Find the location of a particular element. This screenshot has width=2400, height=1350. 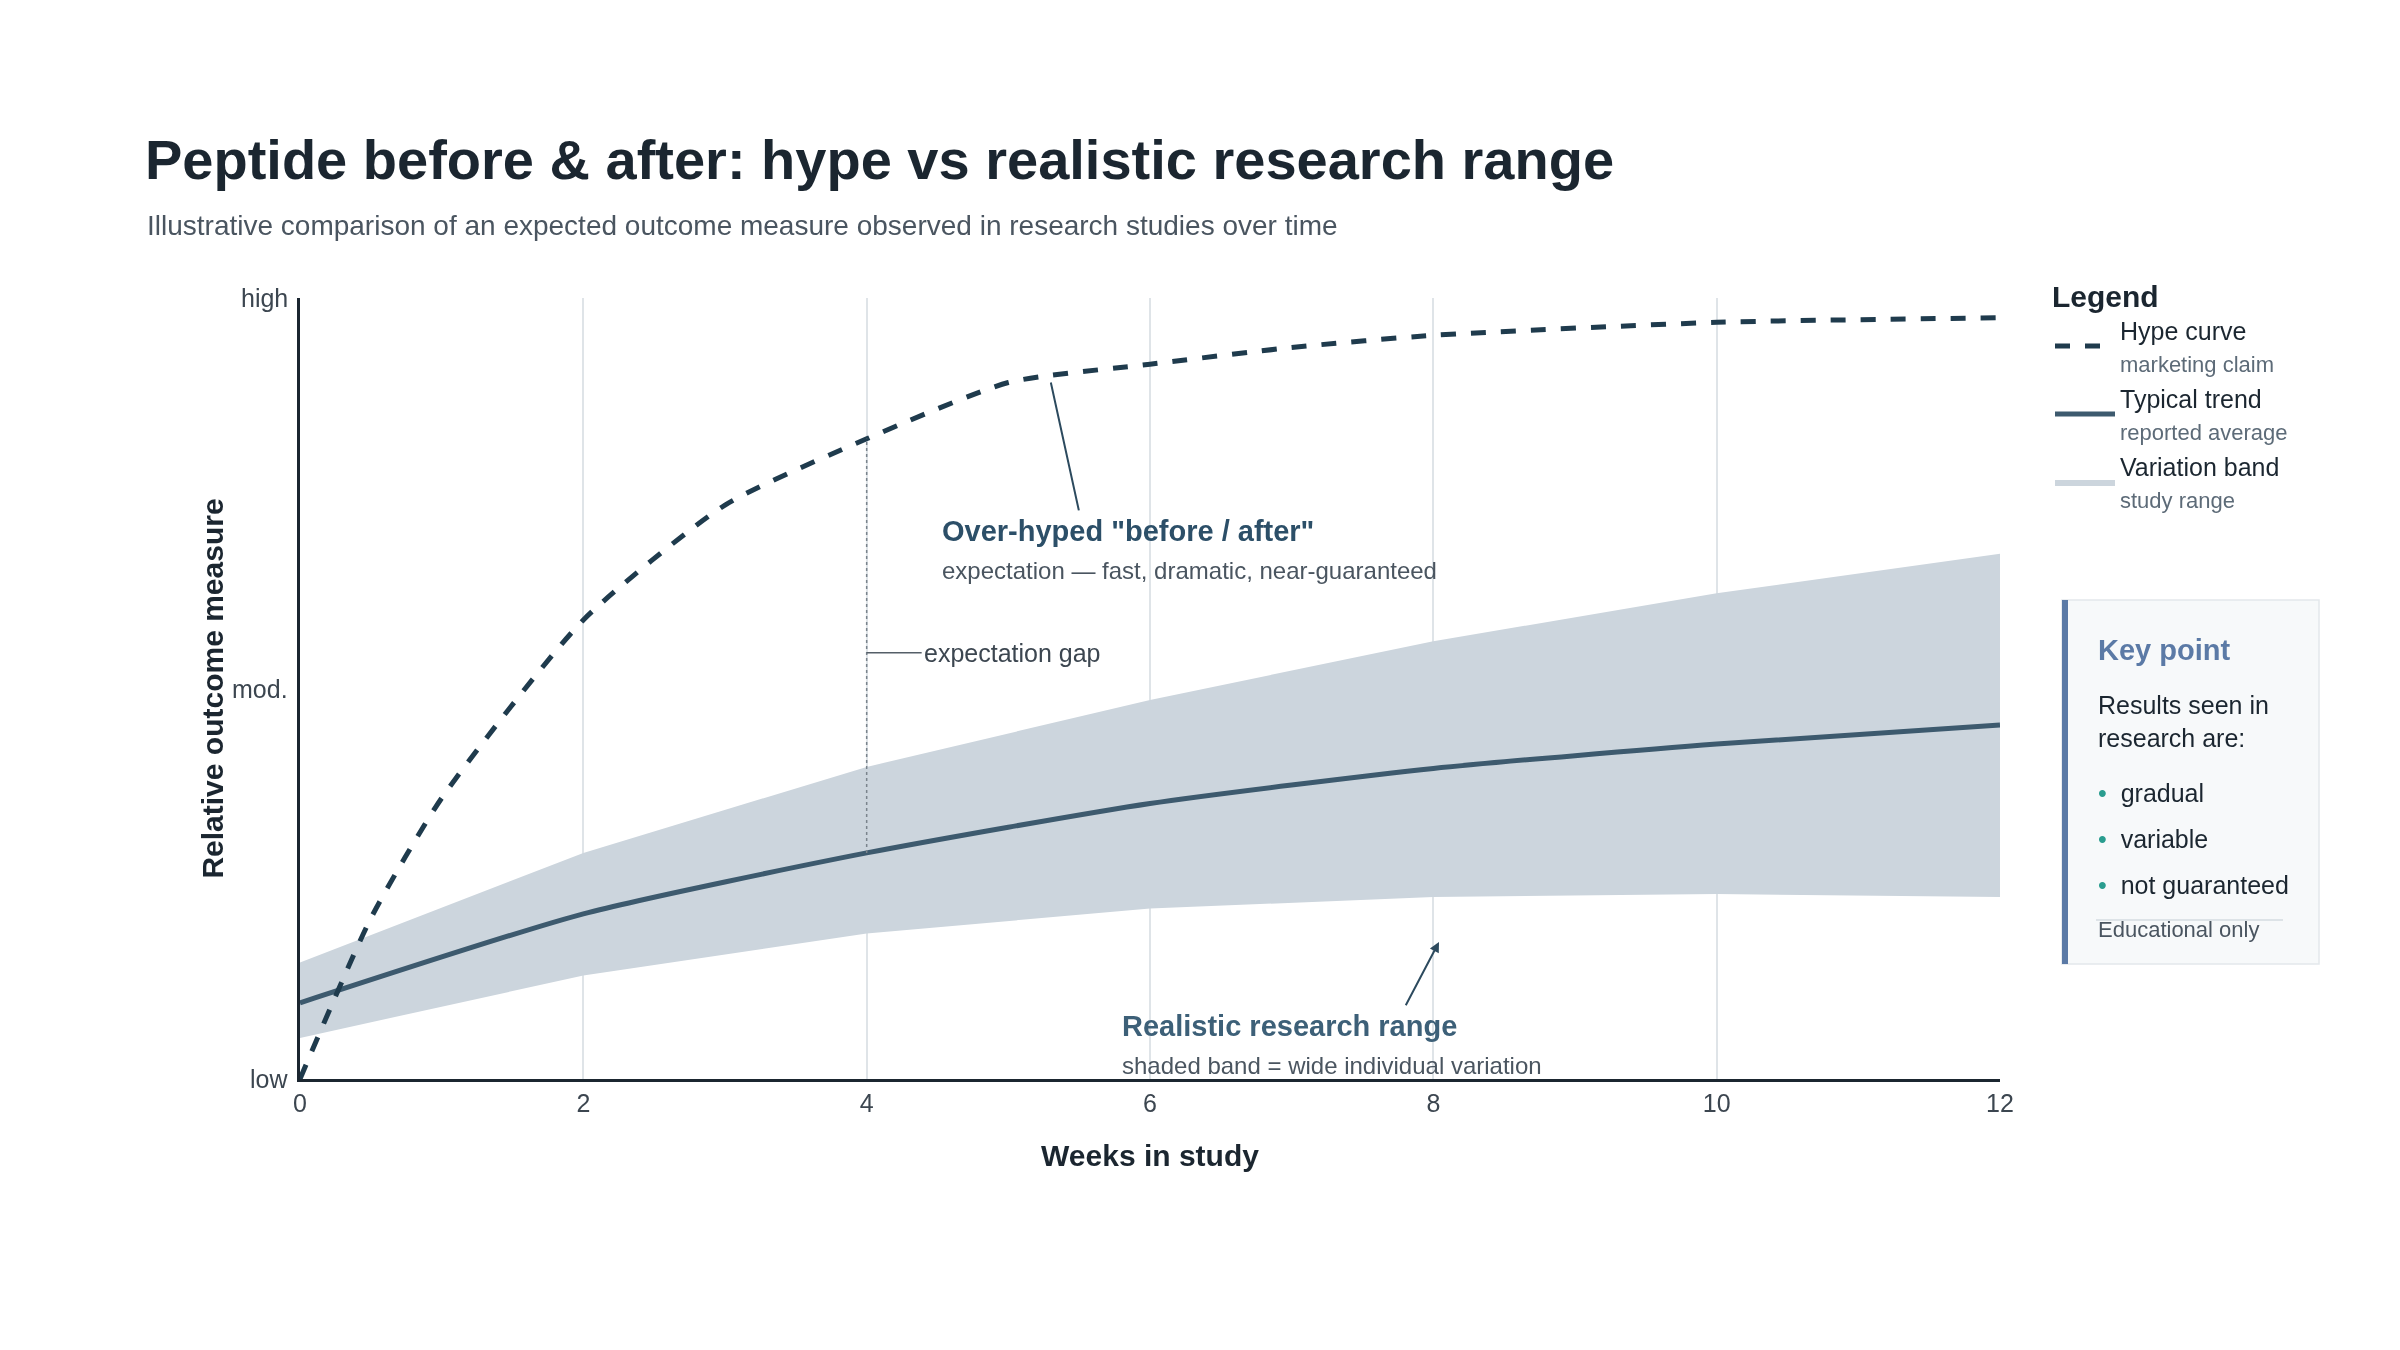

x-tick-label: 0 is located at coordinates (300, 1102).